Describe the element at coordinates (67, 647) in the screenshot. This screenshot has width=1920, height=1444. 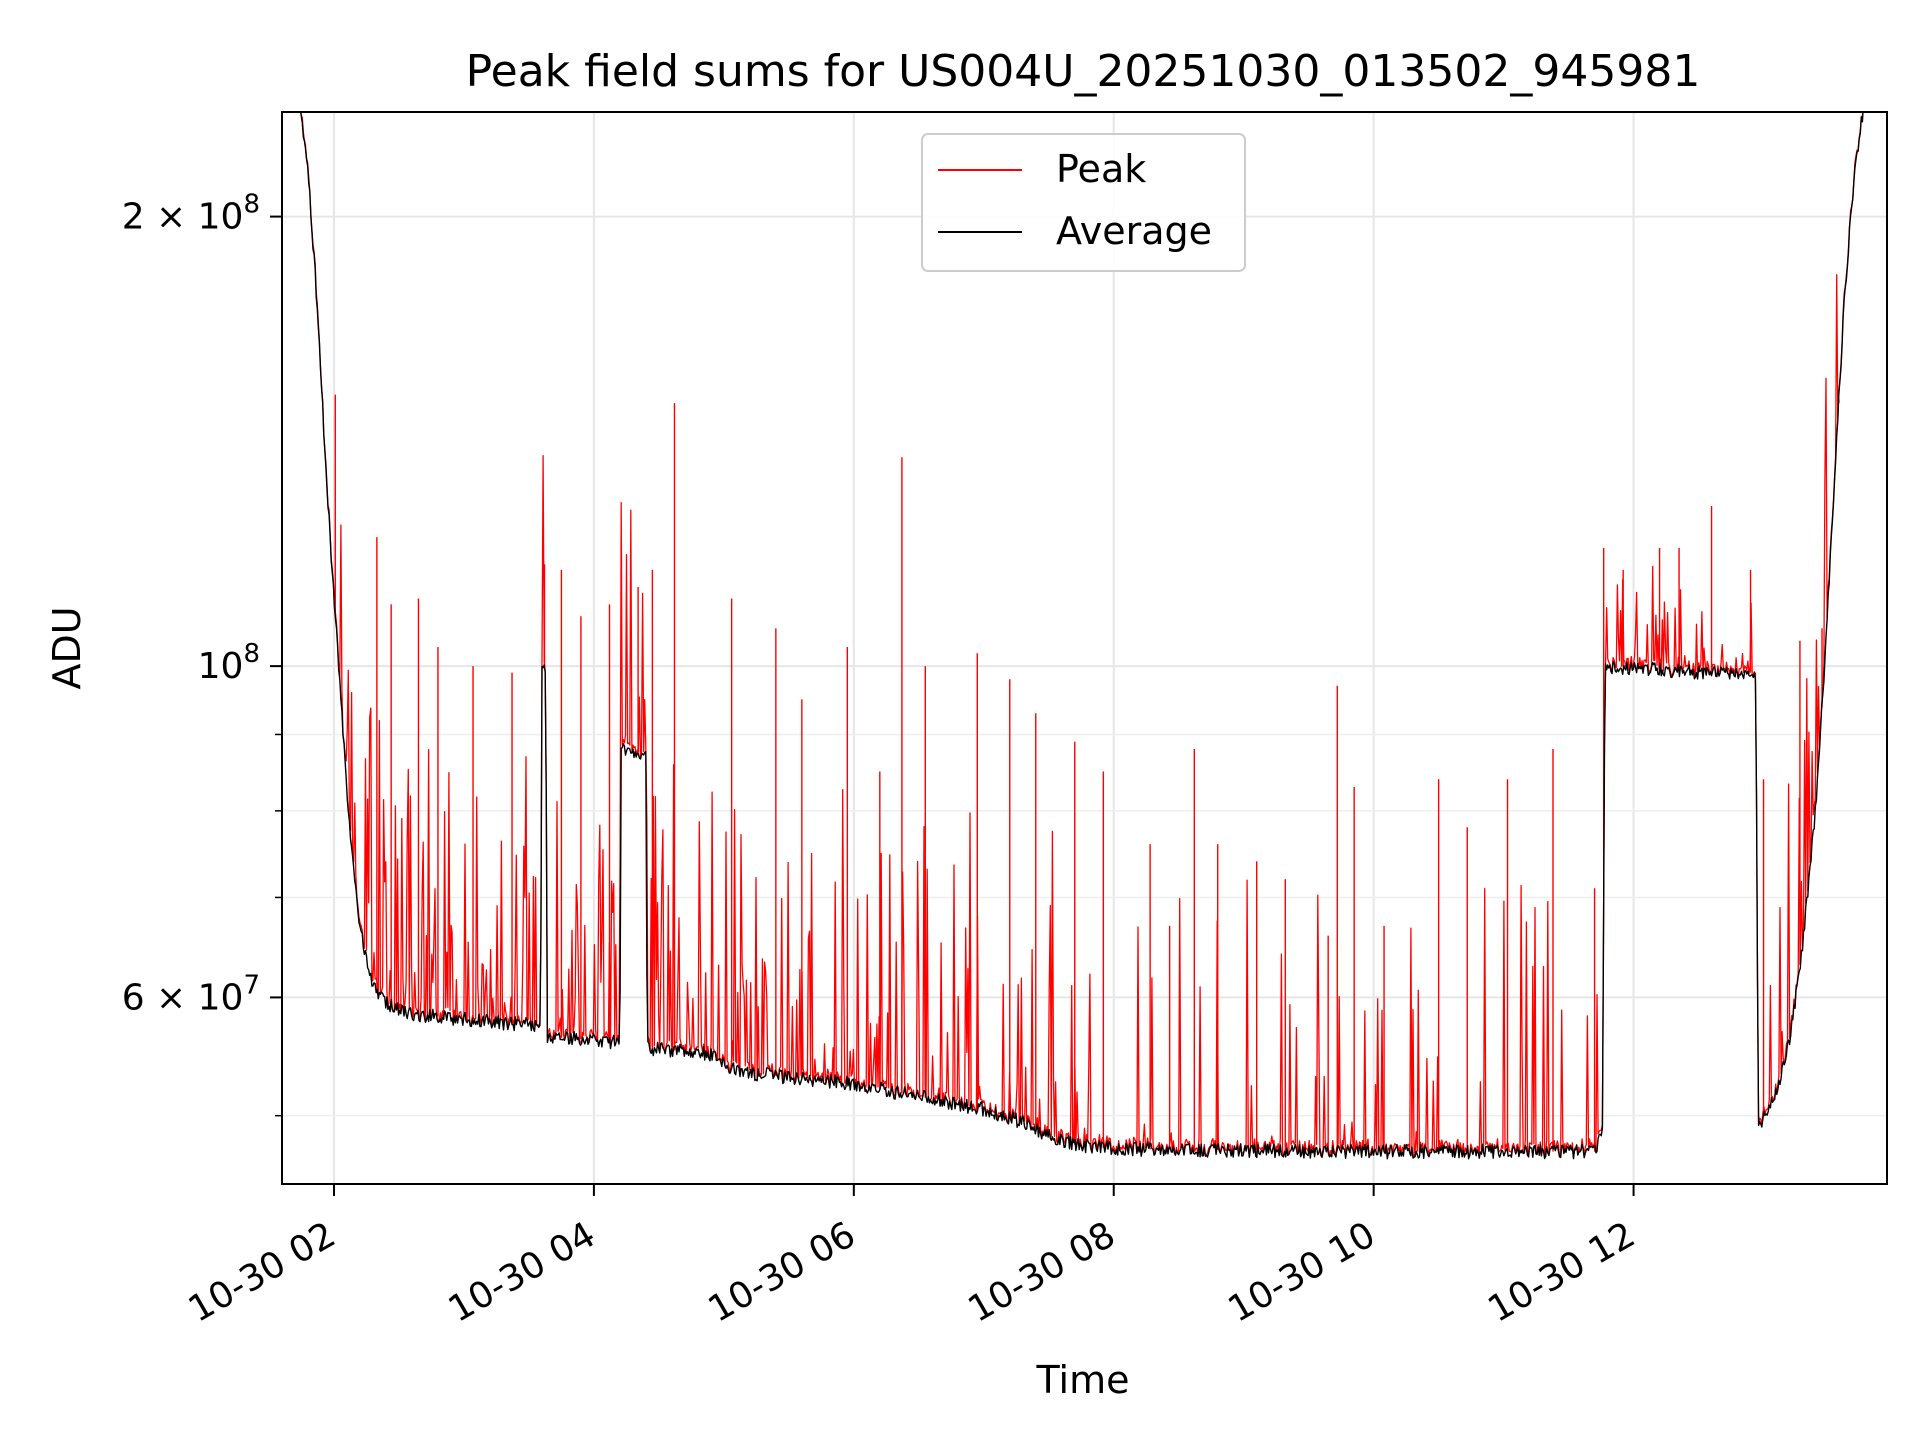
I see `y-axis-label: ADU` at that location.